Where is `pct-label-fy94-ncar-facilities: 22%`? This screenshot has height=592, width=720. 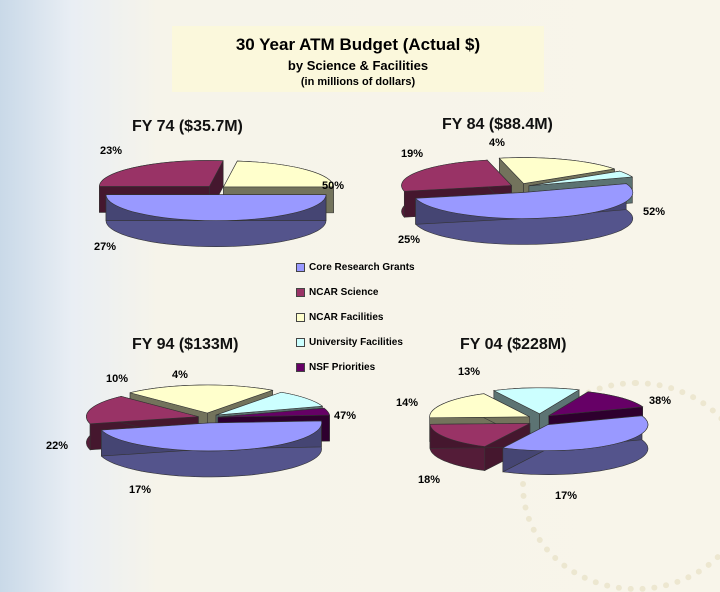
pct-label-fy94-ncar-facilities: 22% is located at coordinates (57, 446).